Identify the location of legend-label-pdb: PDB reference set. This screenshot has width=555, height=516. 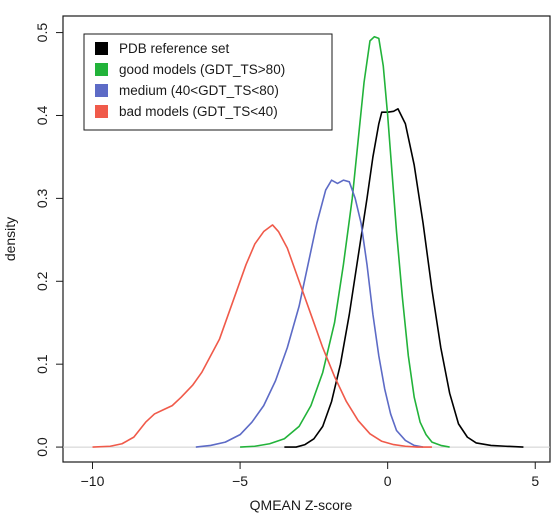
(174, 48).